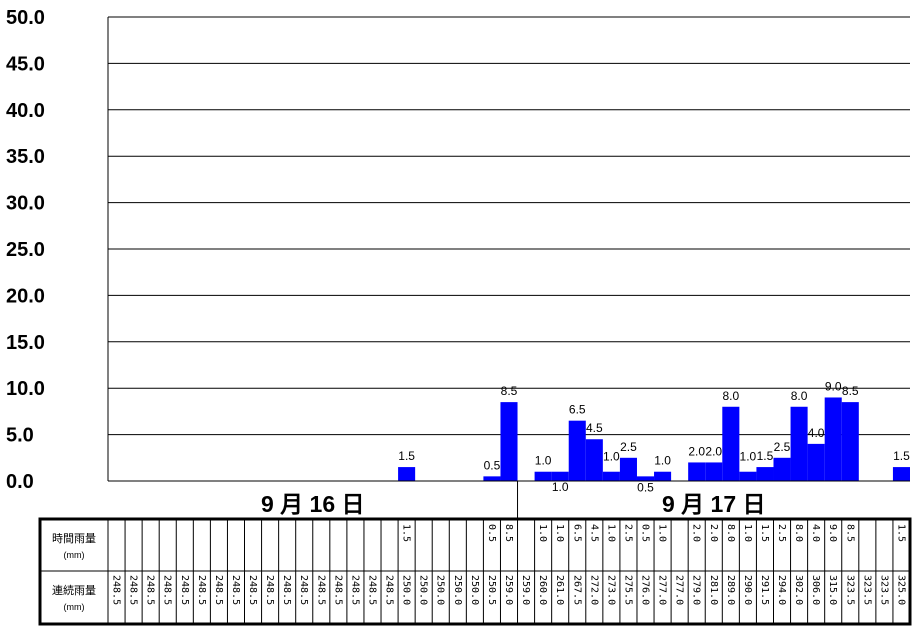  What do you see at coordinates (654, 439) in the screenshot?
I see `bars` at bounding box center [654, 439].